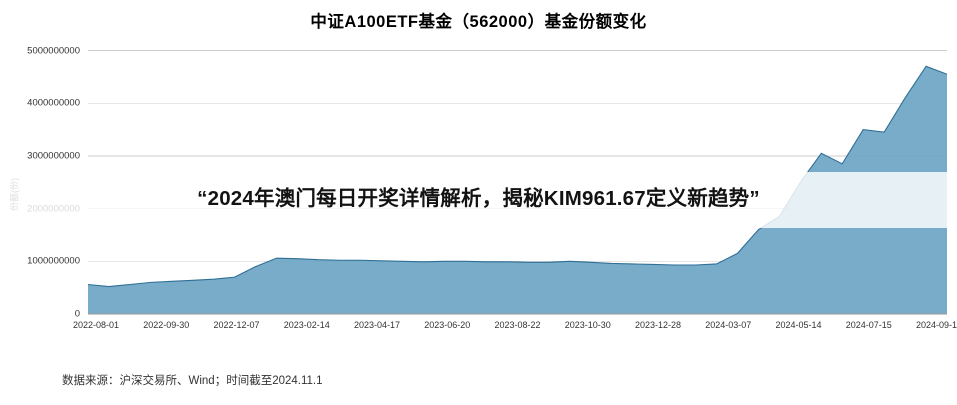 The image size is (957, 405). What do you see at coordinates (517, 325) in the screenshot?
I see `x-tick-label: 2023-08-22` at bounding box center [517, 325].